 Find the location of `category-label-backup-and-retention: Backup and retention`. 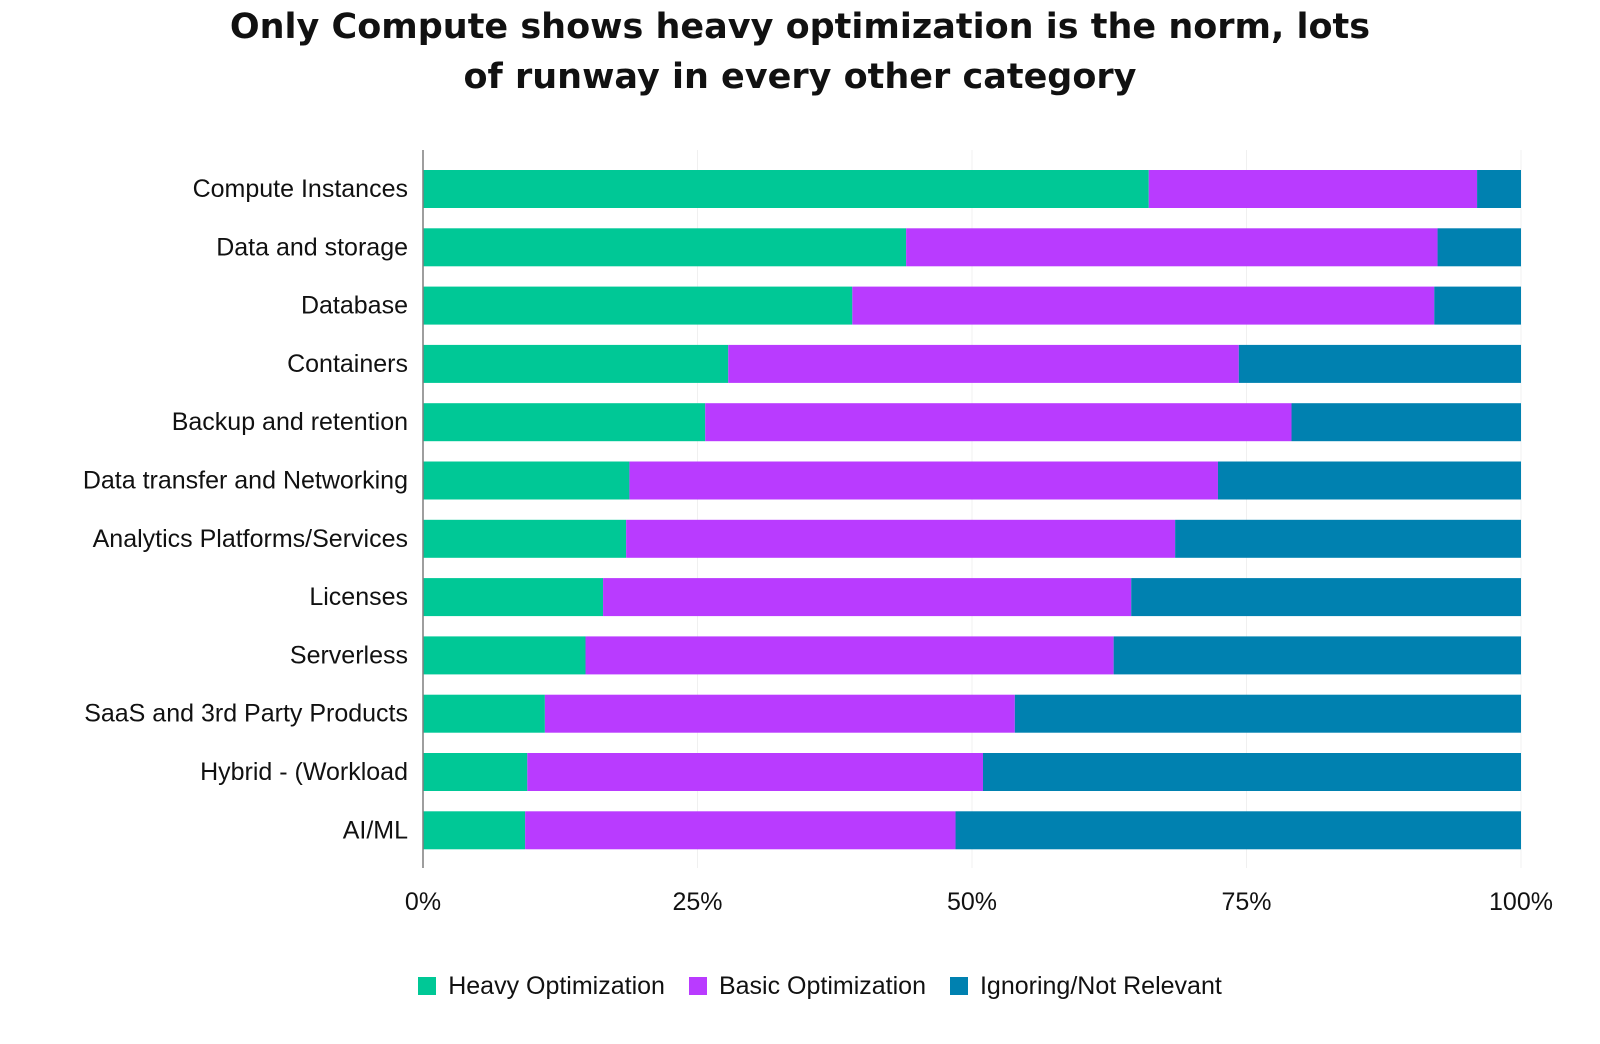

category-label-backup-and-retention: Backup and retention is located at coordinates (290, 422).